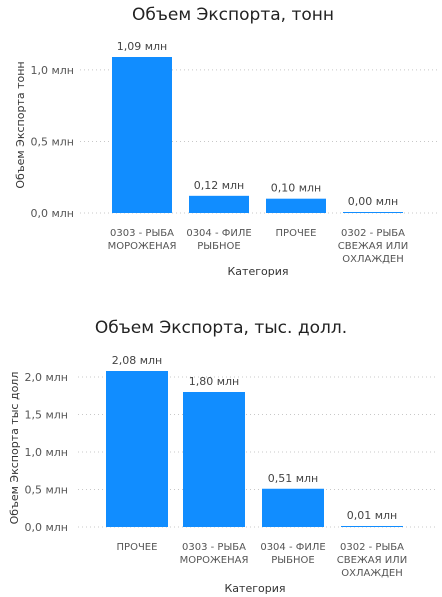 Image resolution: width=442 pixels, height=597 pixels. Describe the element at coordinates (296, 188) in the screenshot. I see `data-label: 0,10 млн` at that location.